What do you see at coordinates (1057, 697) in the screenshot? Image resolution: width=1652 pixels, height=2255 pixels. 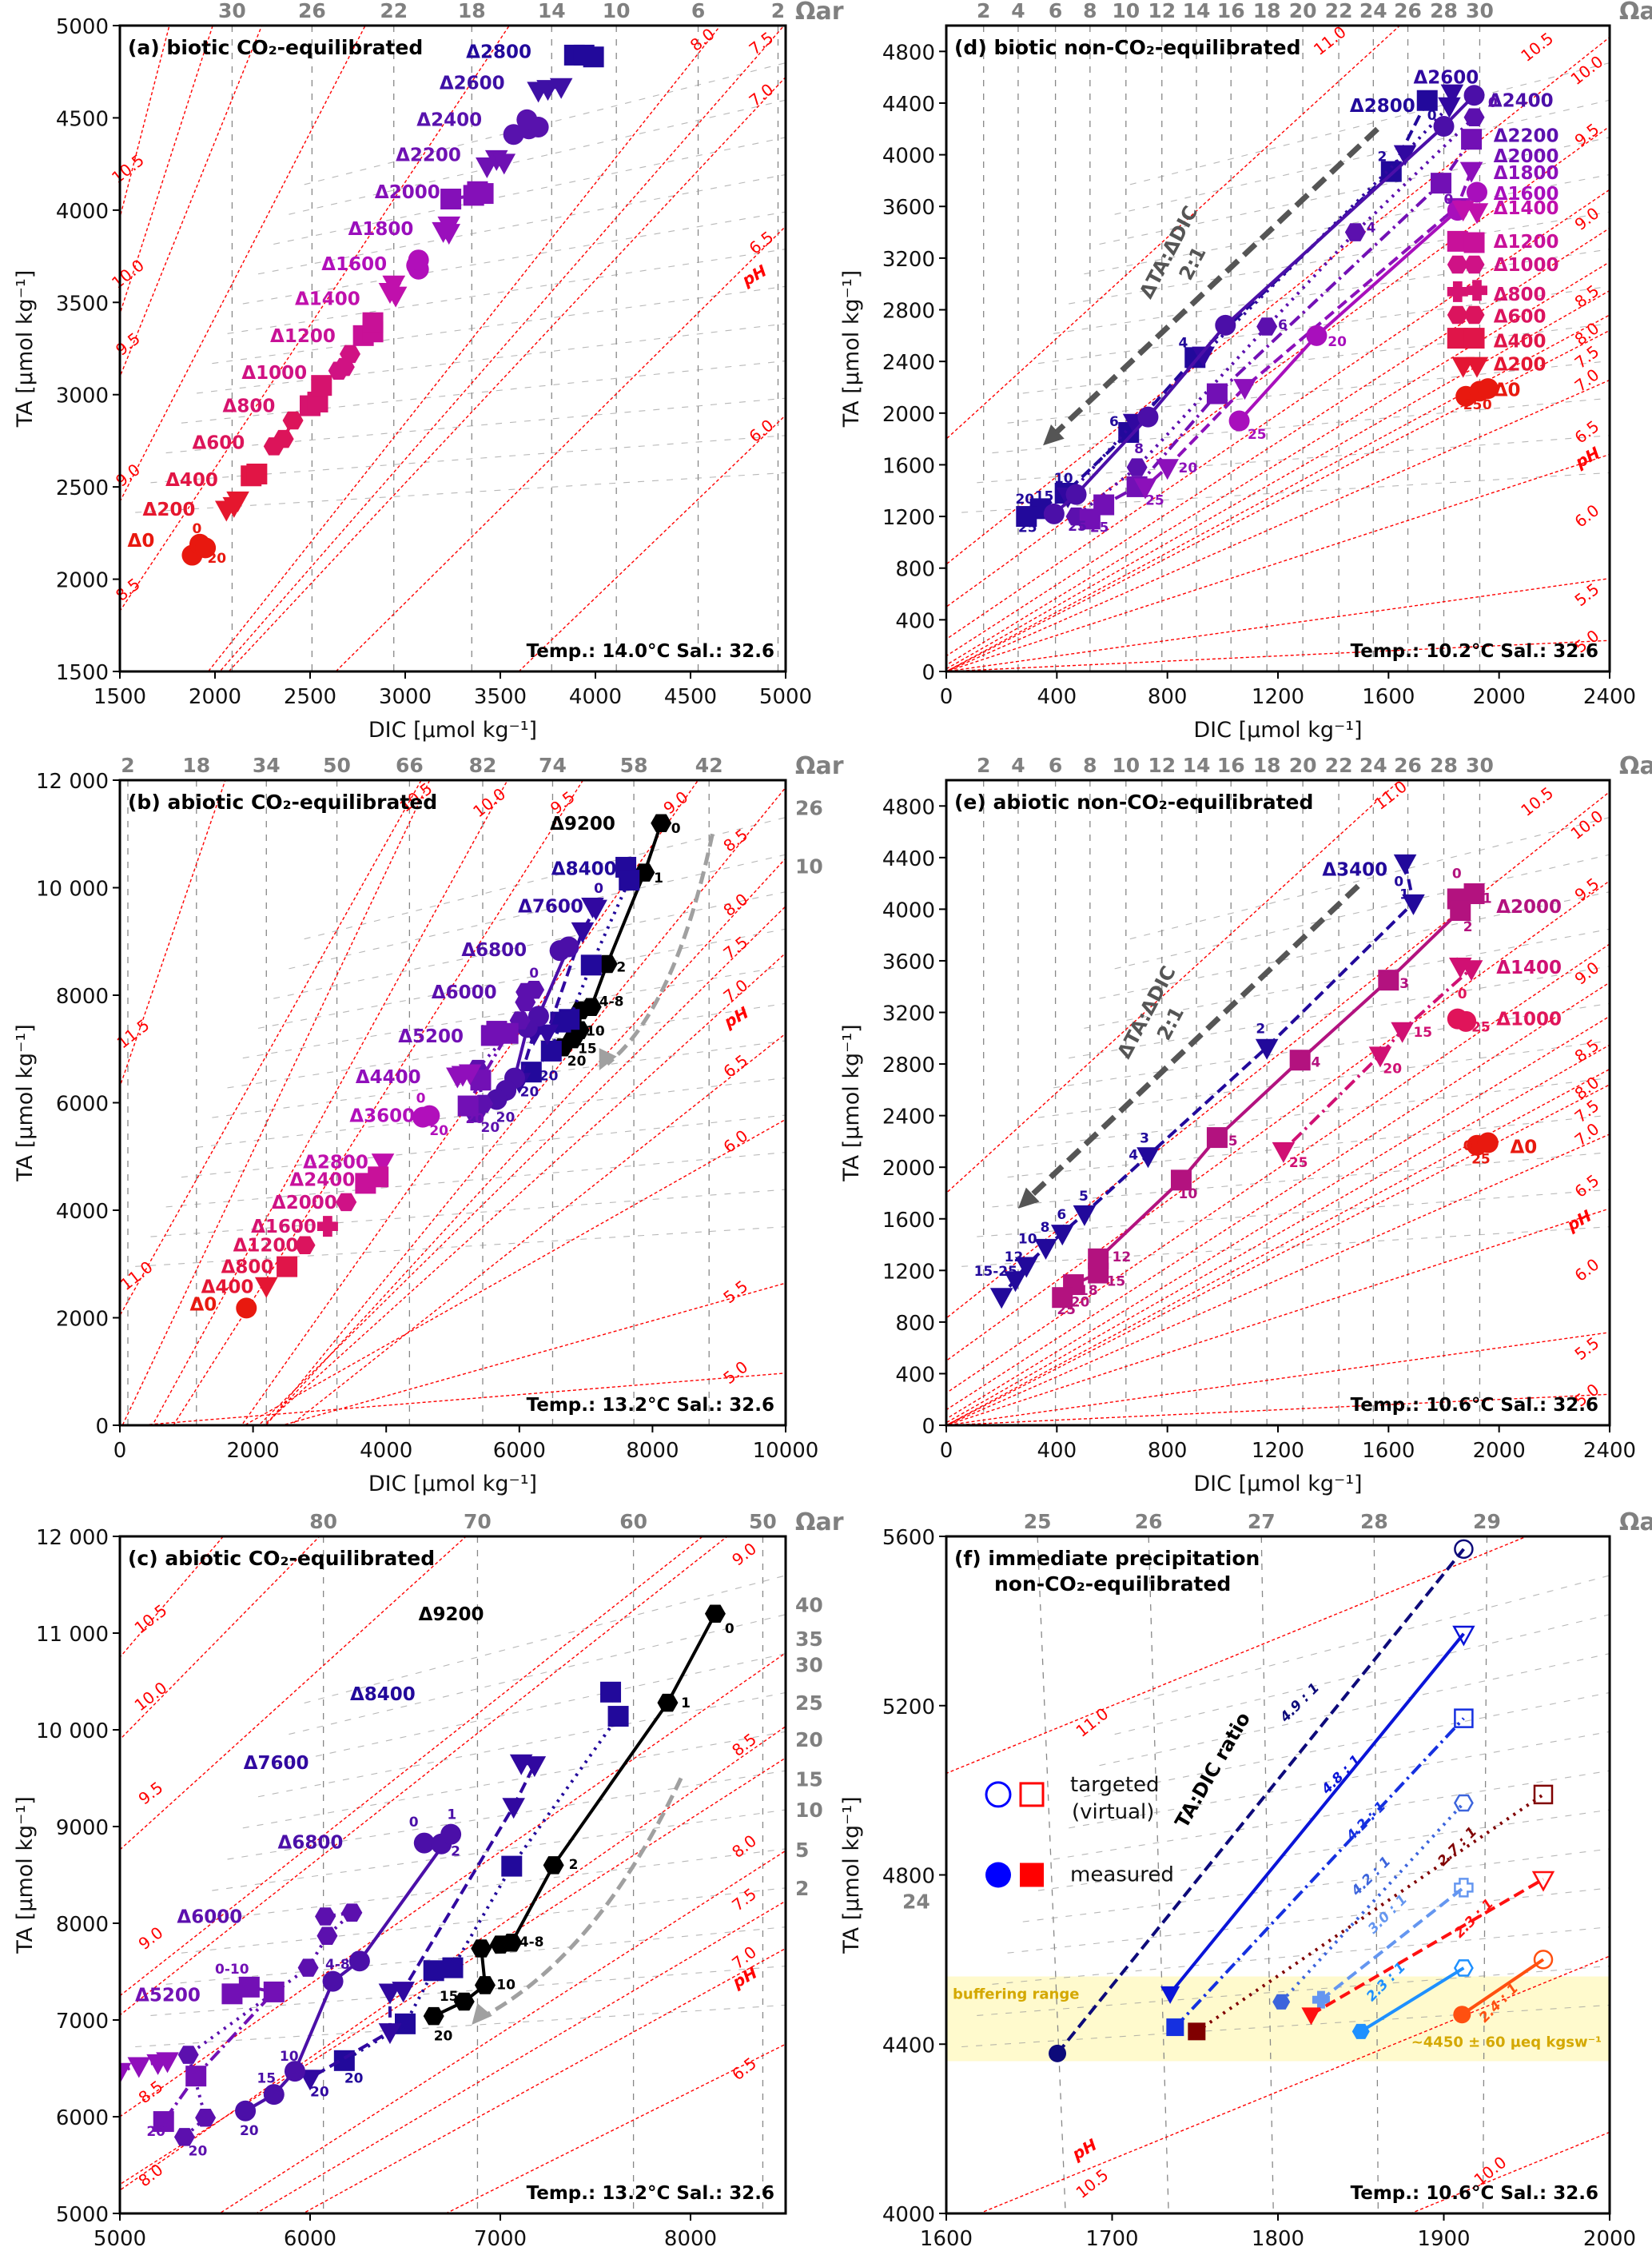 I see `x-tick-label: 400` at bounding box center [1057, 697].